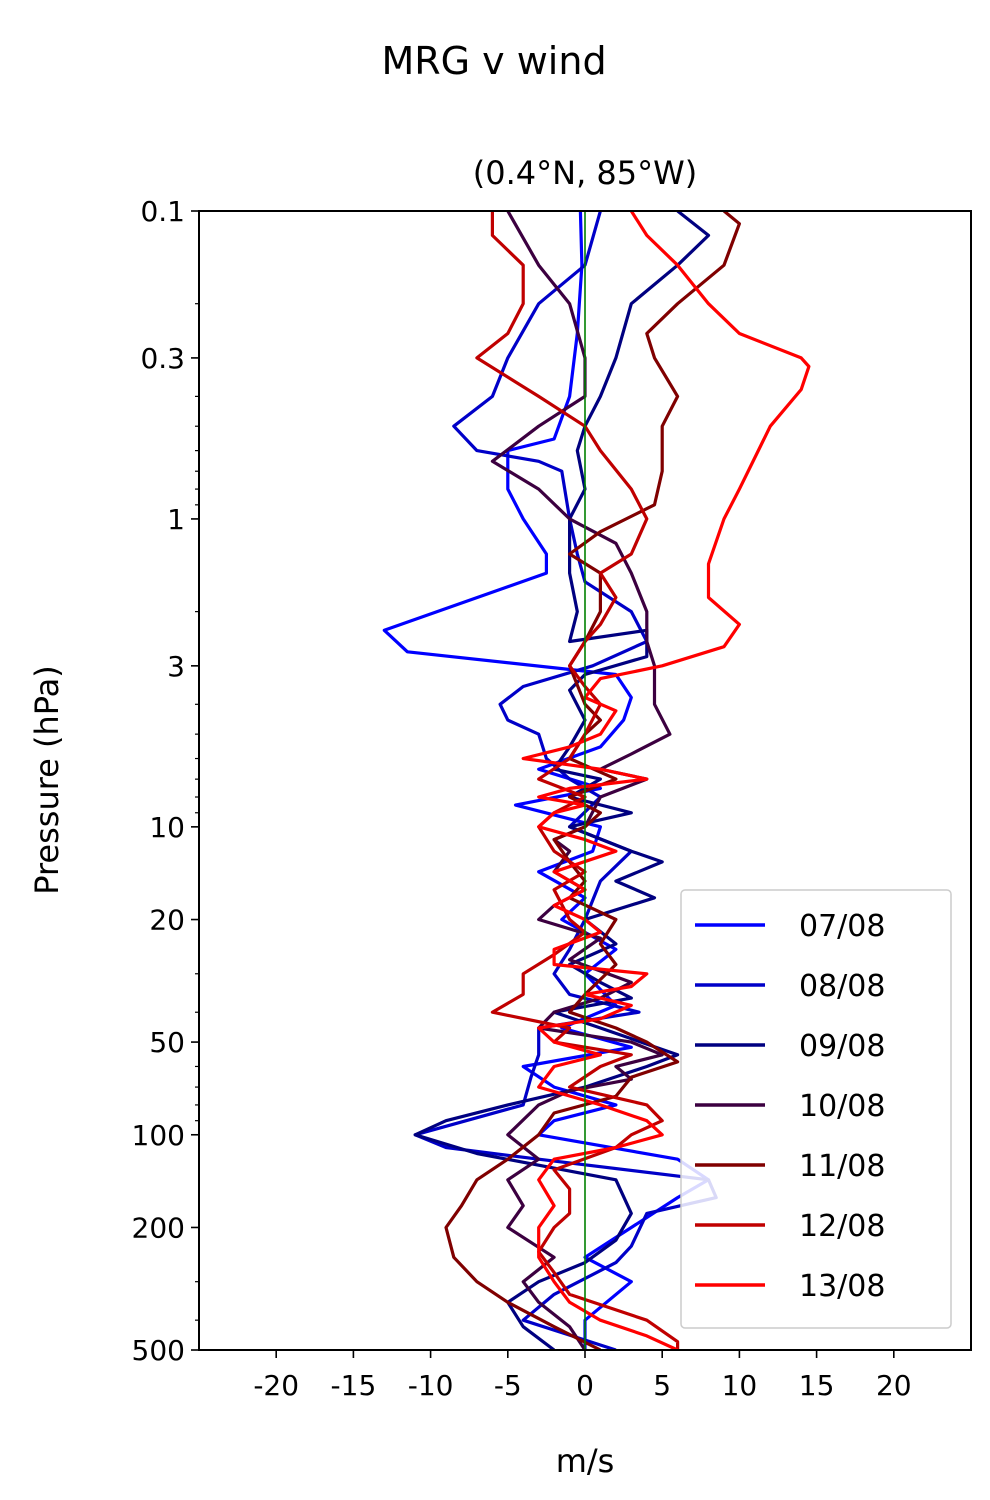  I want to click on legend: 07/08 08/08 09/08 10/08 11/08 12/08 13/08, so click(816, 1109).